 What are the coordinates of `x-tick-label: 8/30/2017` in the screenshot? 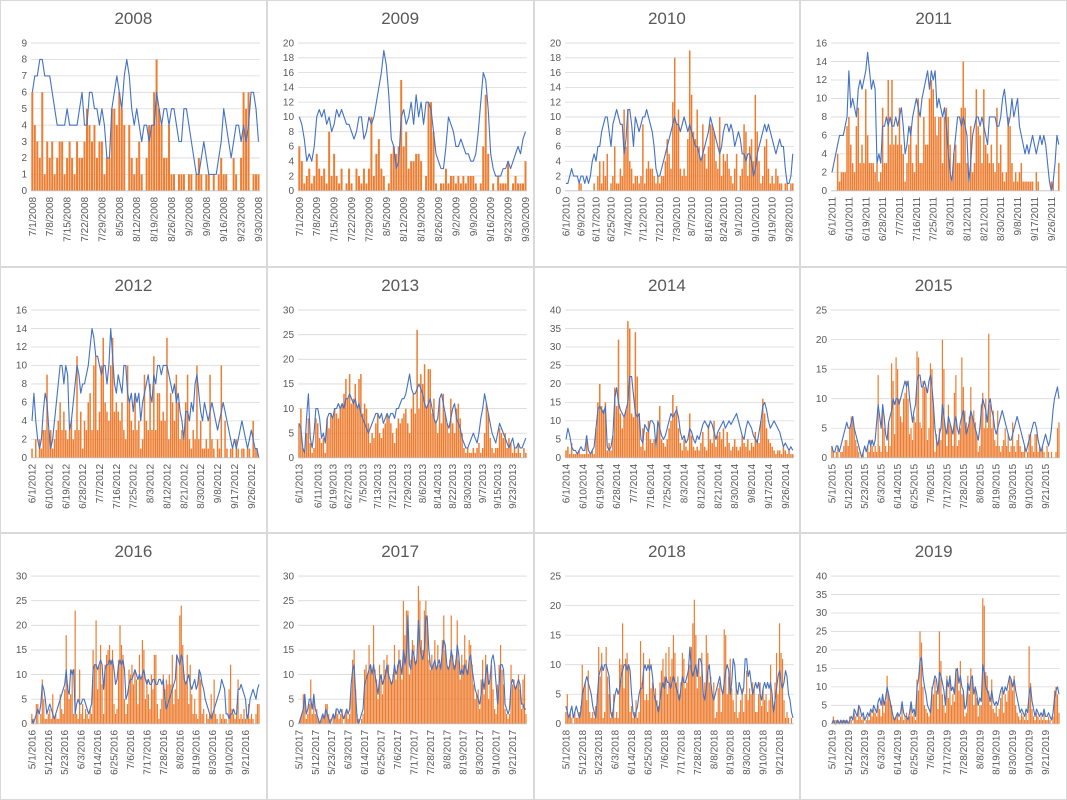 It's located at (480, 752).